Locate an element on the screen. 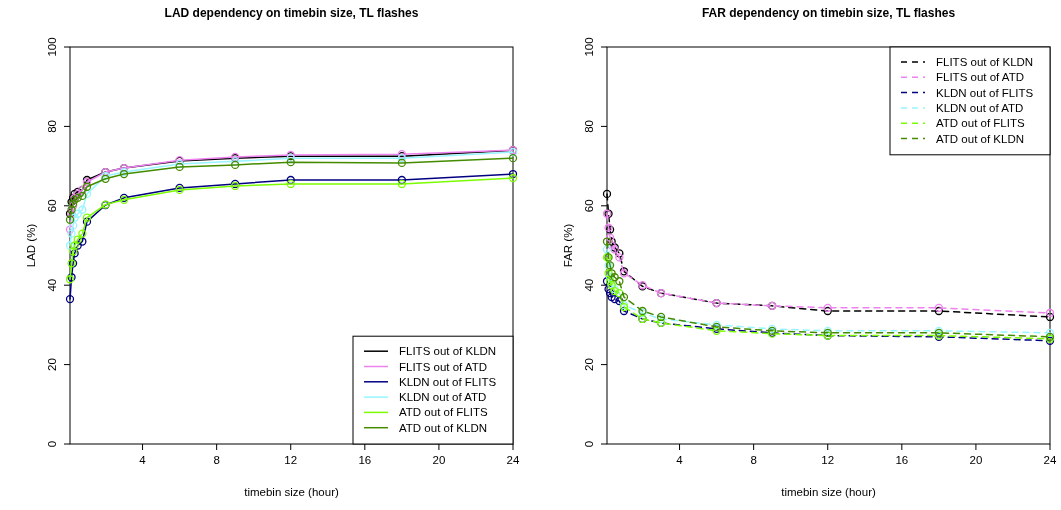 This screenshot has width=1061, height=510. chart-title: FAR dependency on timebin size, TL flashes is located at coordinates (828, 13).